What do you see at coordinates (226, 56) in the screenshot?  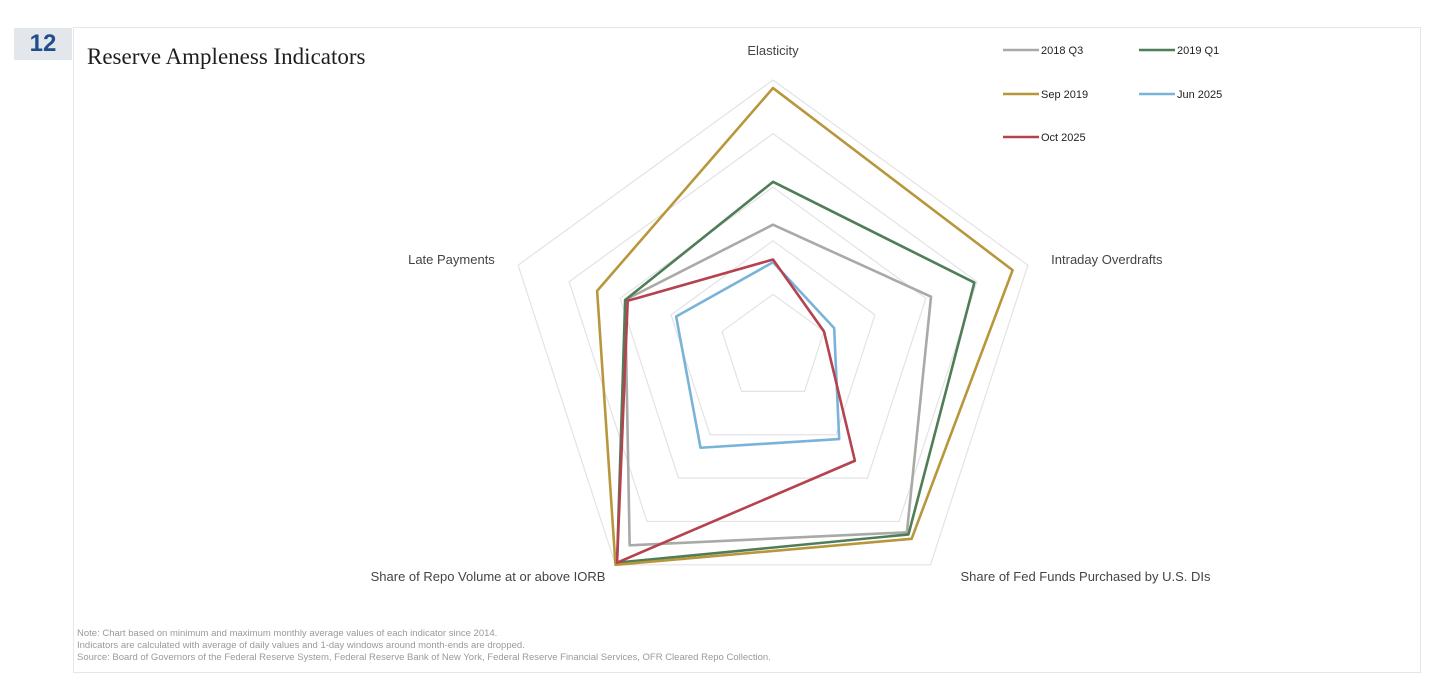 I see `chart-title: Reserve Ampleness Indicators` at bounding box center [226, 56].